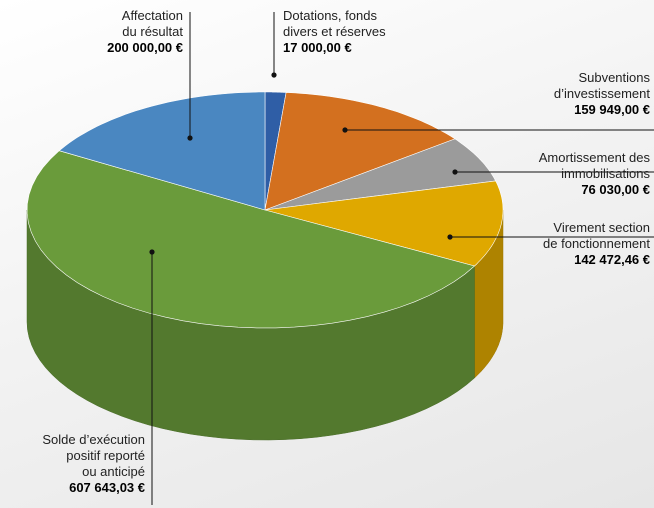  Describe the element at coordinates (596, 235) in the screenshot. I see `category-name: Virement section de fonctionnement` at that location.